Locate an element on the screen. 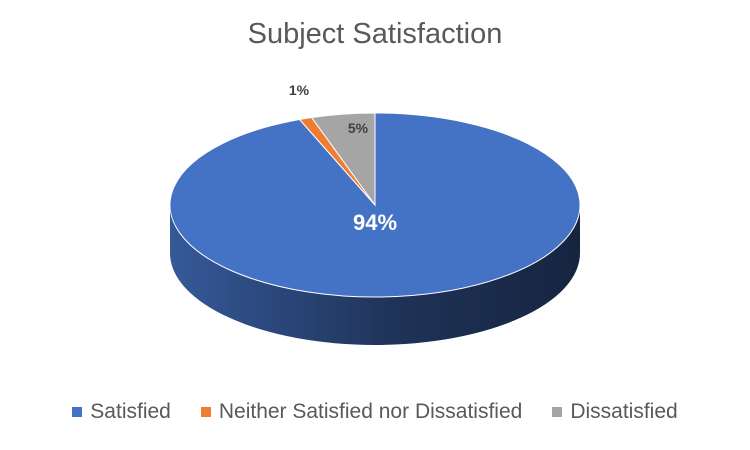 The image size is (750, 450). legend-item-satisfied: Satisfied is located at coordinates (121, 412).